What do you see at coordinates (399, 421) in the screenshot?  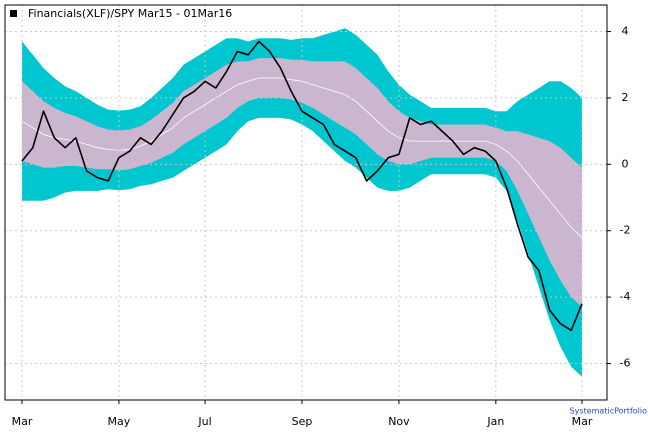 I see `x-tick-label: Nov` at bounding box center [399, 421].